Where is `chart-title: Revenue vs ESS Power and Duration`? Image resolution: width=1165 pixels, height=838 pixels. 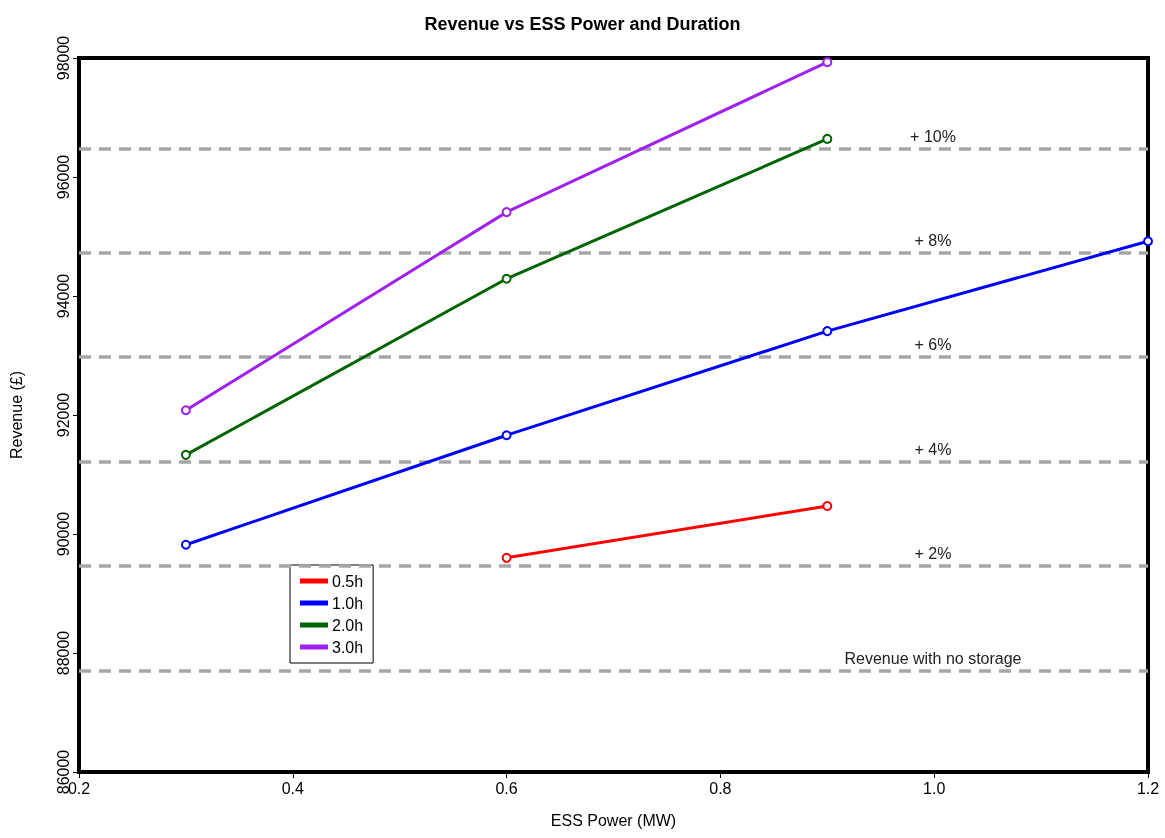 chart-title: Revenue vs ESS Power and Duration is located at coordinates (582, 24).